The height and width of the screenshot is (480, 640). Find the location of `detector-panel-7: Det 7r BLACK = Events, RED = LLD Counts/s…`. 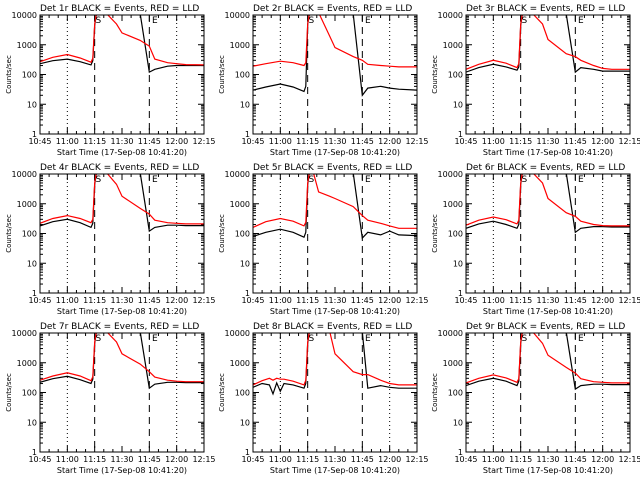

detector-panel-7: Det 7r BLACK = Events, RED = LLD Counts/s… is located at coordinates (110, 398).